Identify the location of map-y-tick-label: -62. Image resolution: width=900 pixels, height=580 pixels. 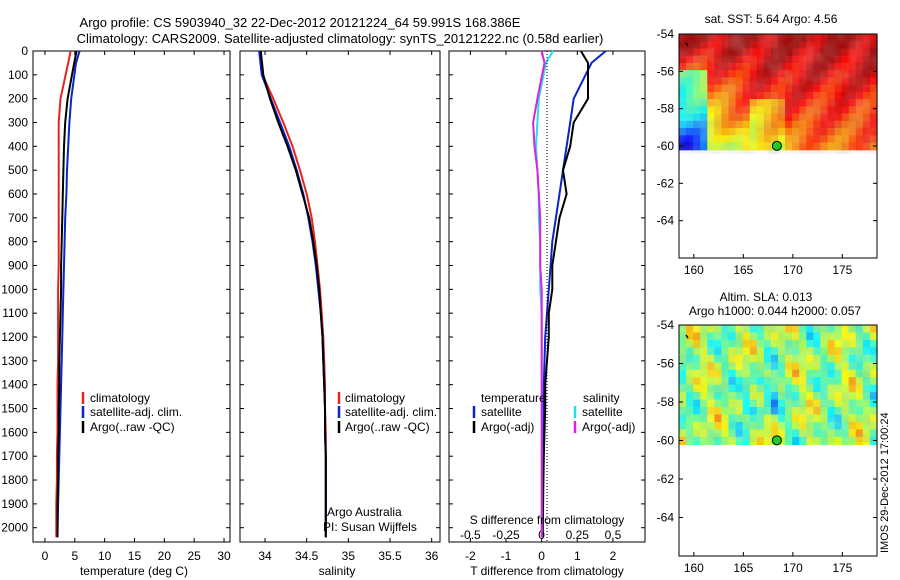
(666, 479).